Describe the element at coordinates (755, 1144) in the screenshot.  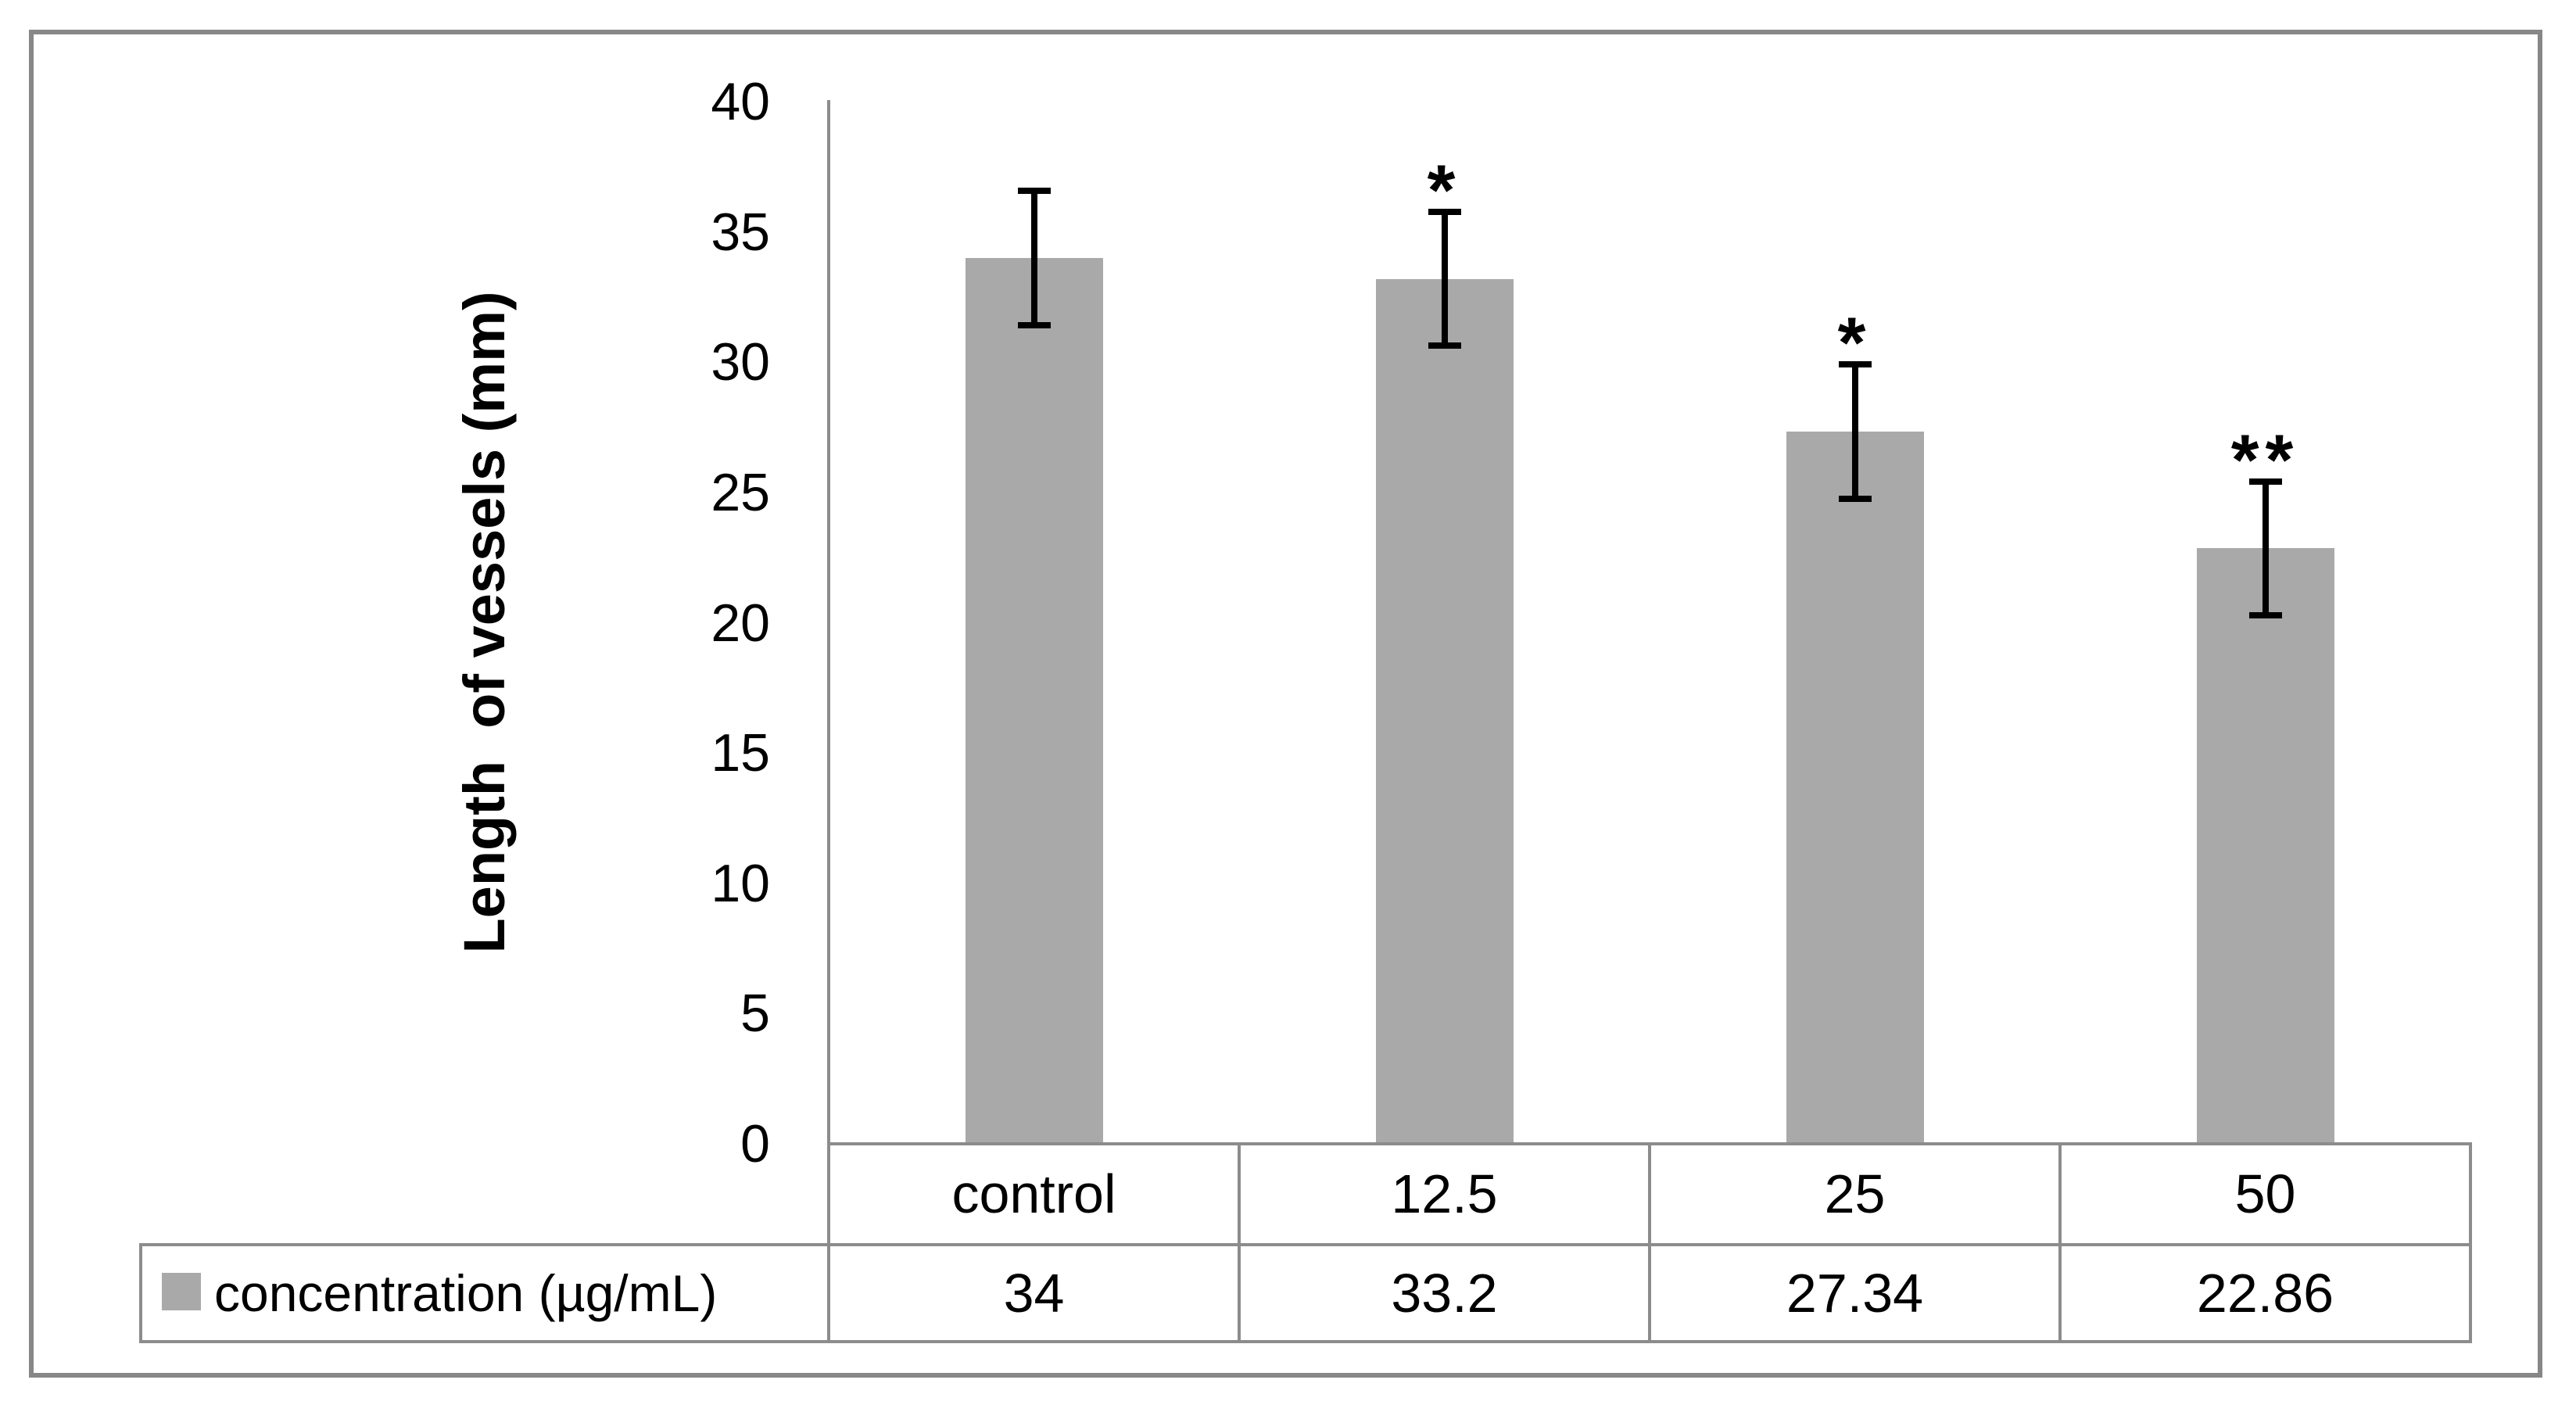
I see `y-tick-label: 0` at that location.